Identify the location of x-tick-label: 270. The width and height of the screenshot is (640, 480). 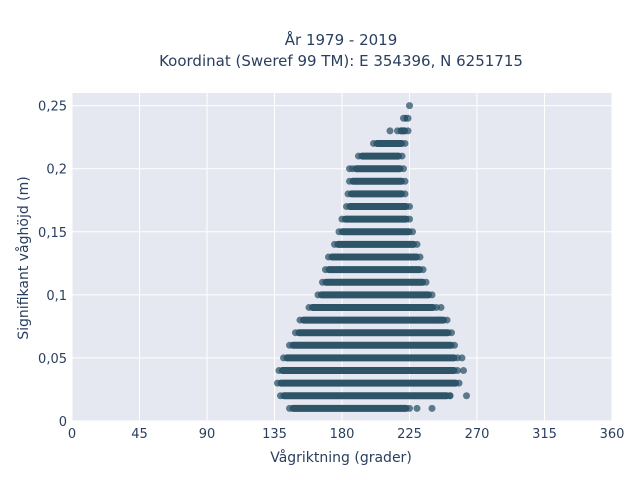
(477, 434).